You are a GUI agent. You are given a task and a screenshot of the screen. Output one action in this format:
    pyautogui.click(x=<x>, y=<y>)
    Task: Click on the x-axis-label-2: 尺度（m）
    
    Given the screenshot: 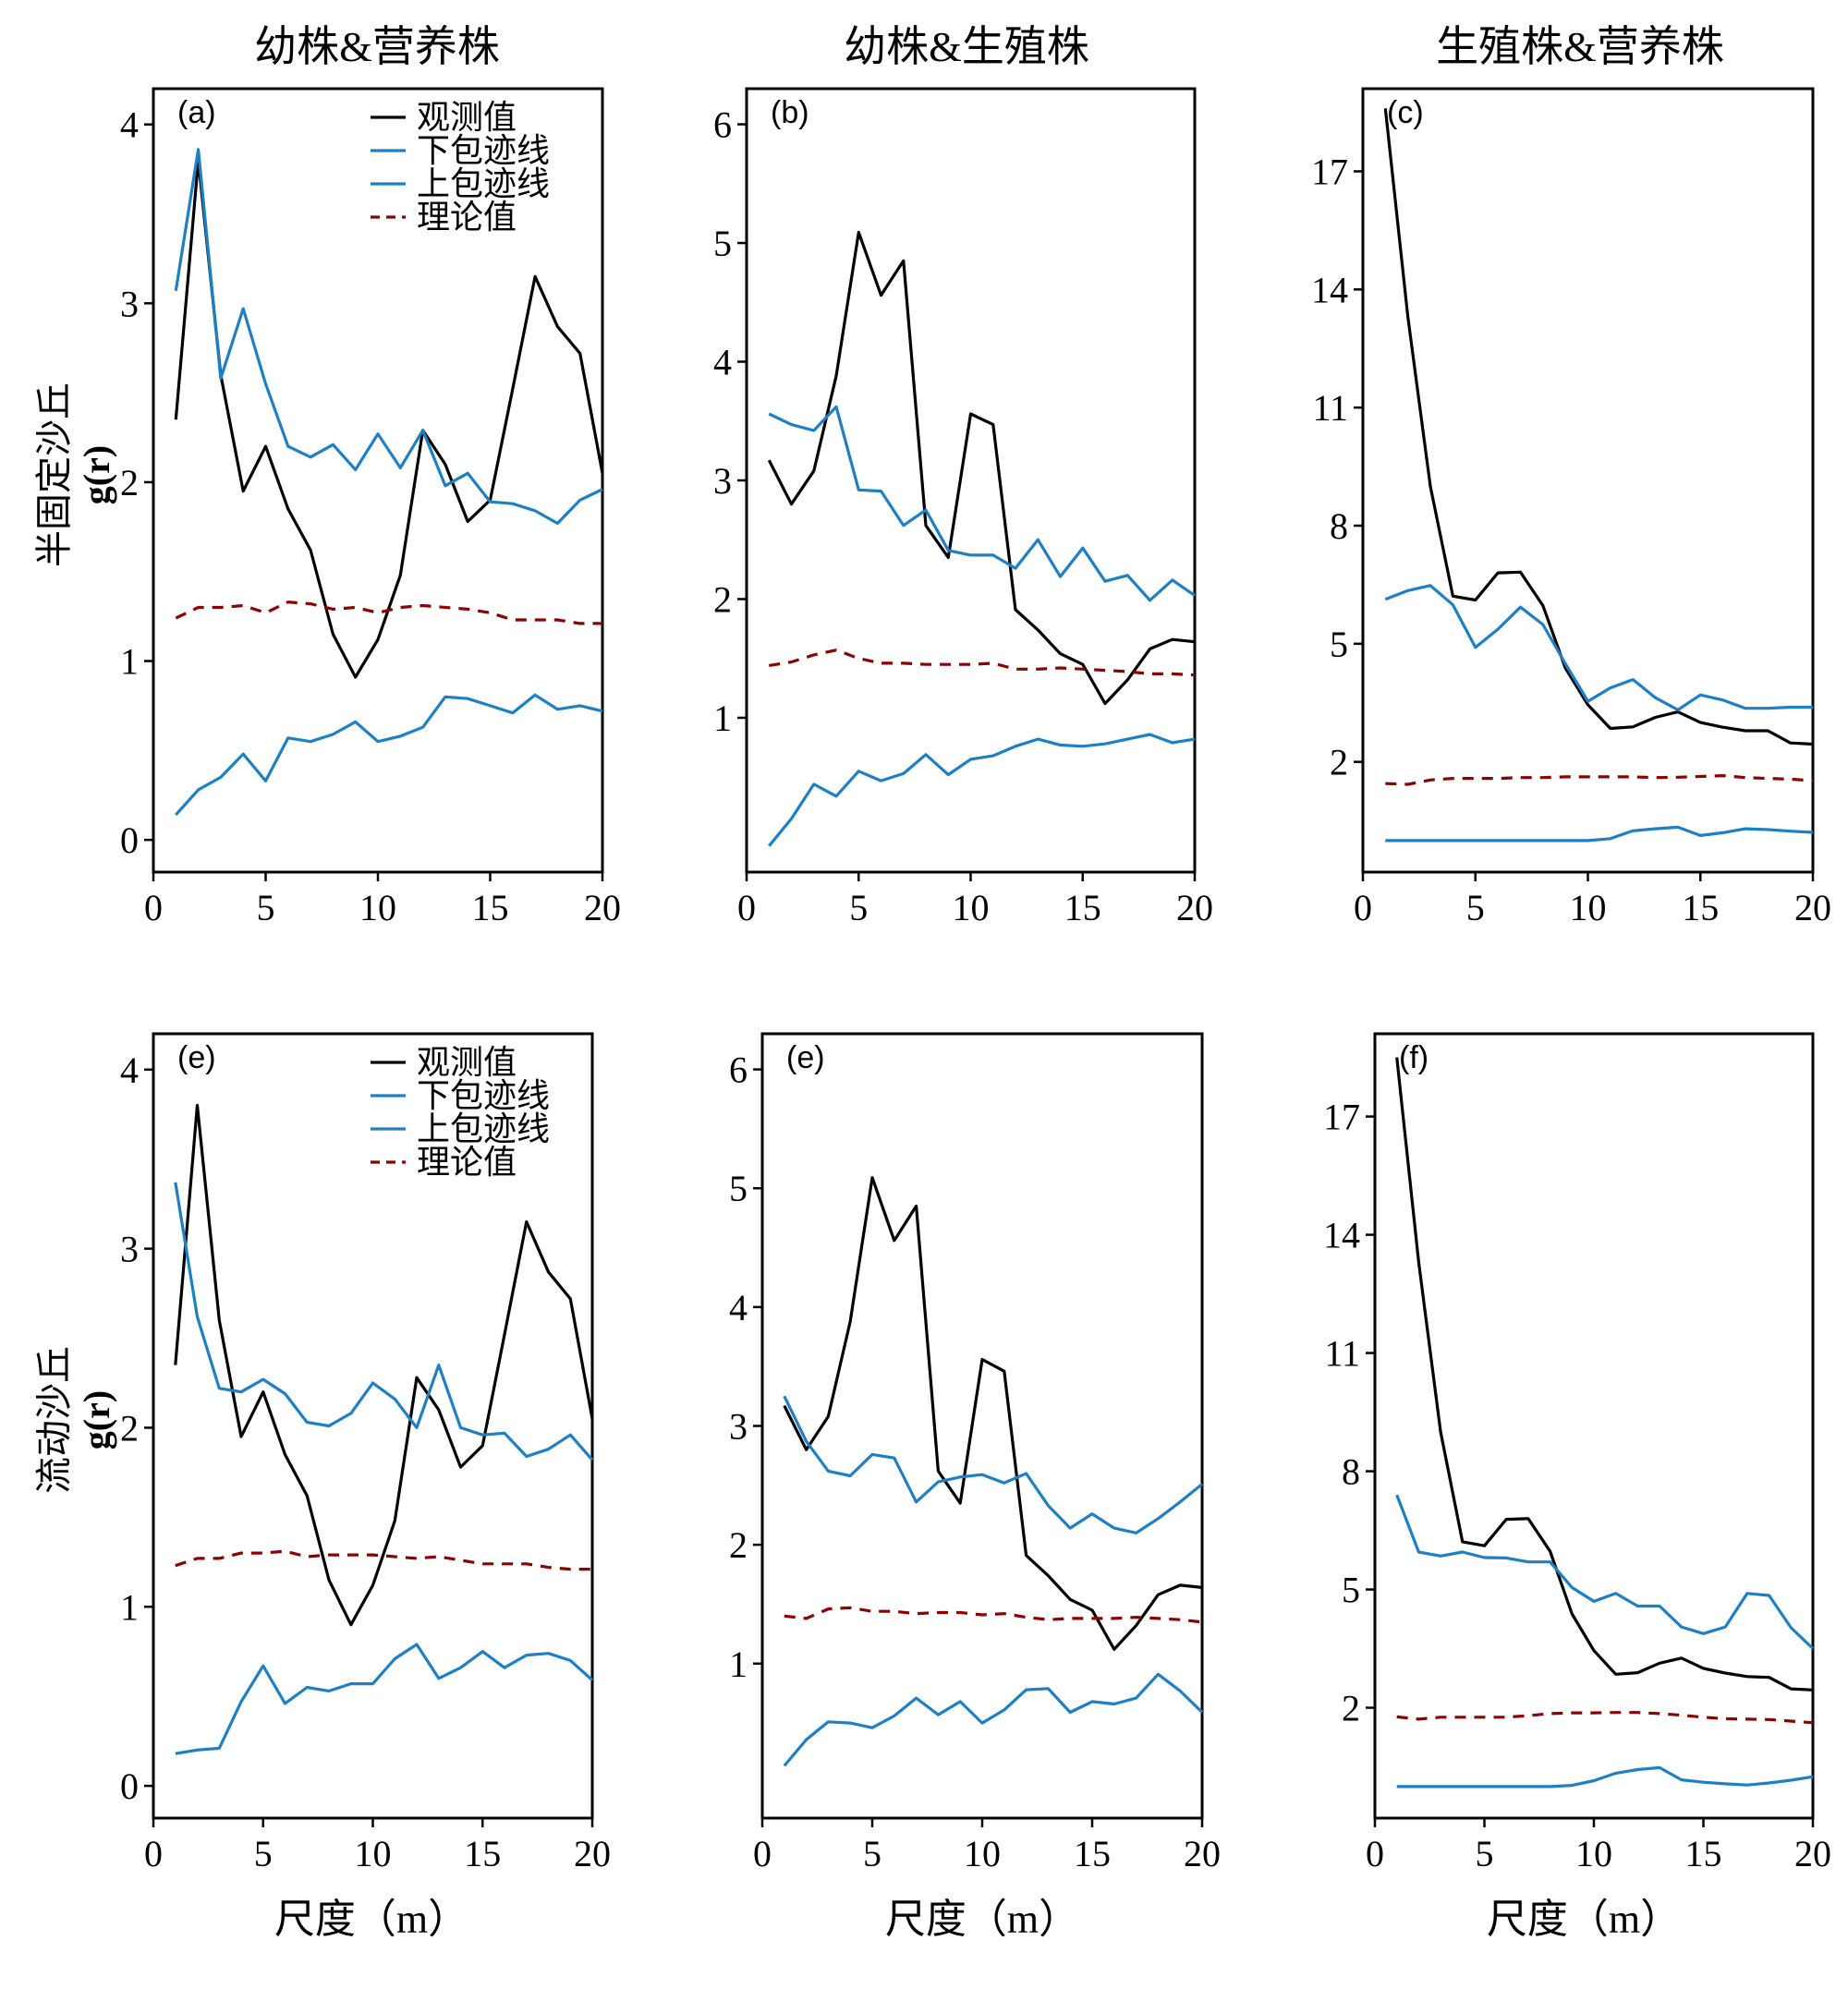 What is the action you would take?
    pyautogui.click(x=982, y=1919)
    